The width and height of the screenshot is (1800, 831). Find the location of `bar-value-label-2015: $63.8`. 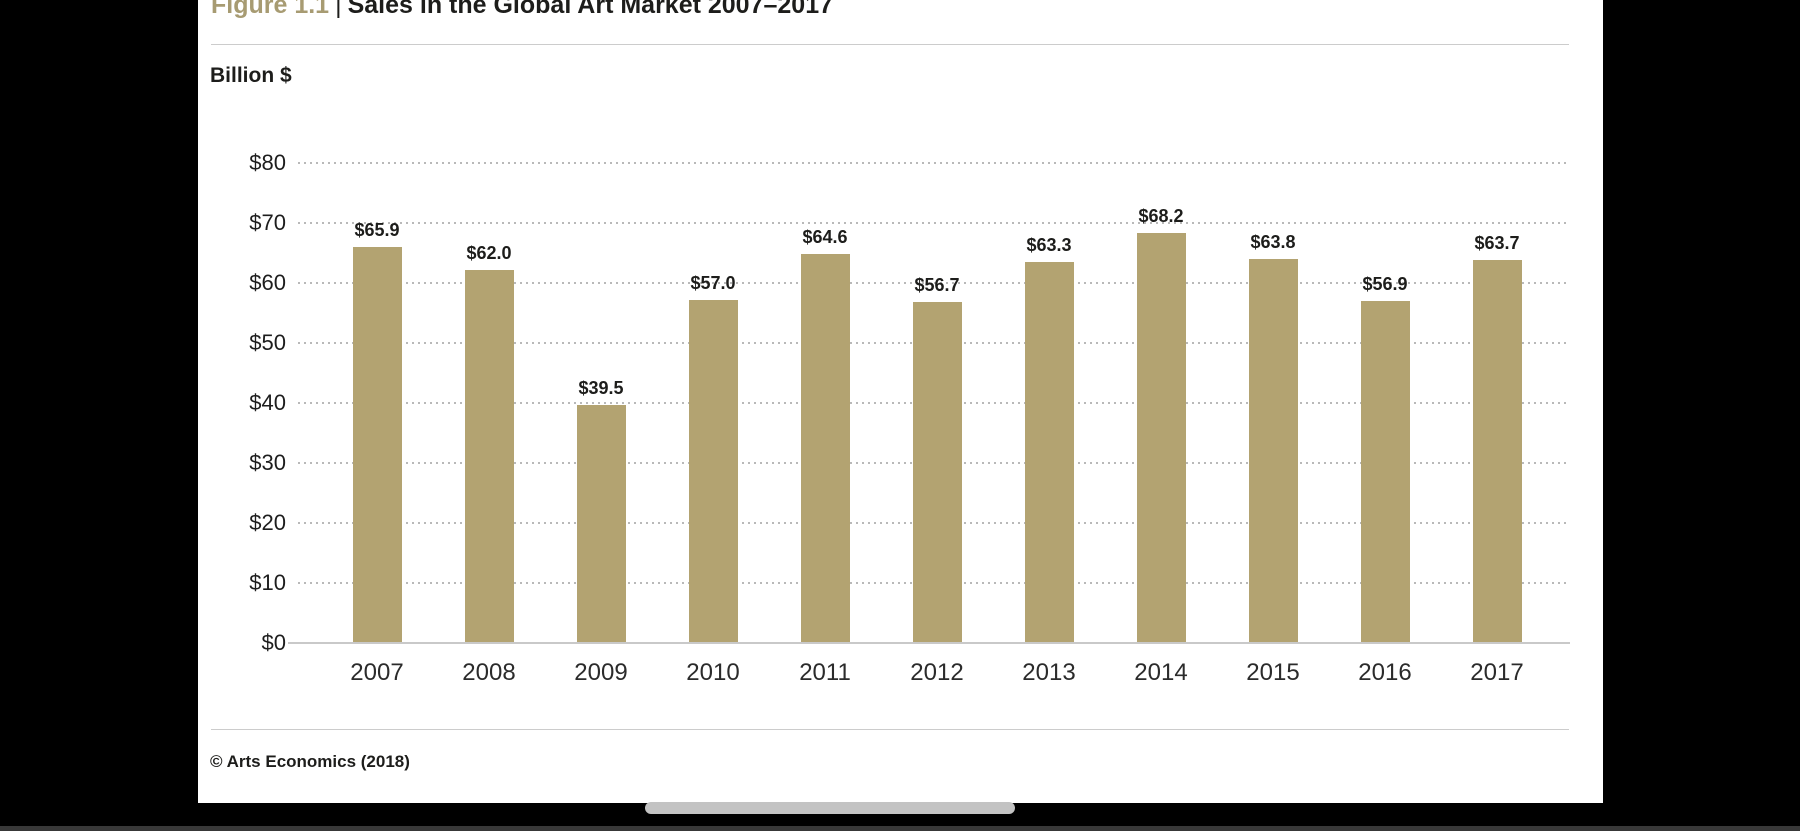

bar-value-label-2015: $63.8 is located at coordinates (1273, 242).